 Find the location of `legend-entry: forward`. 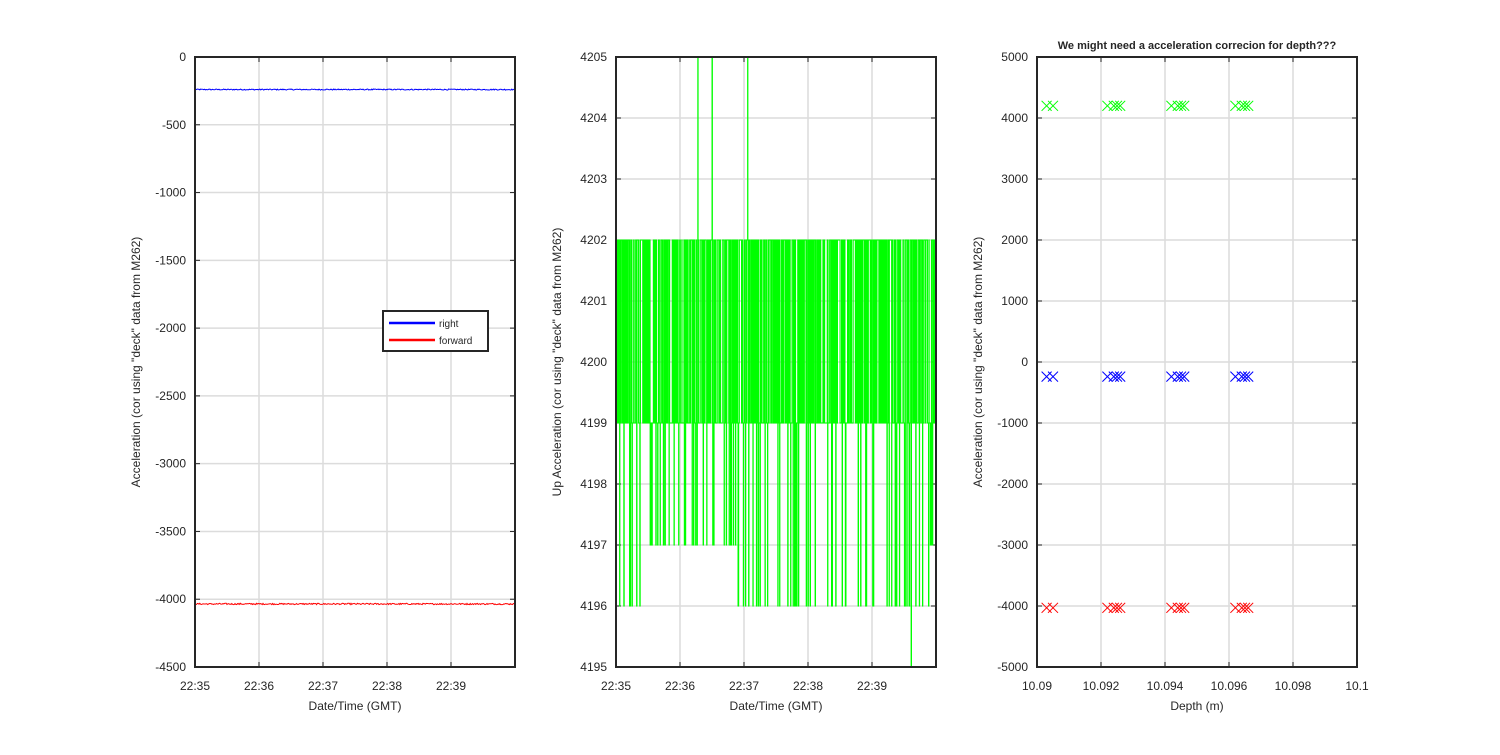

legend-entry: forward is located at coordinates (455, 341).